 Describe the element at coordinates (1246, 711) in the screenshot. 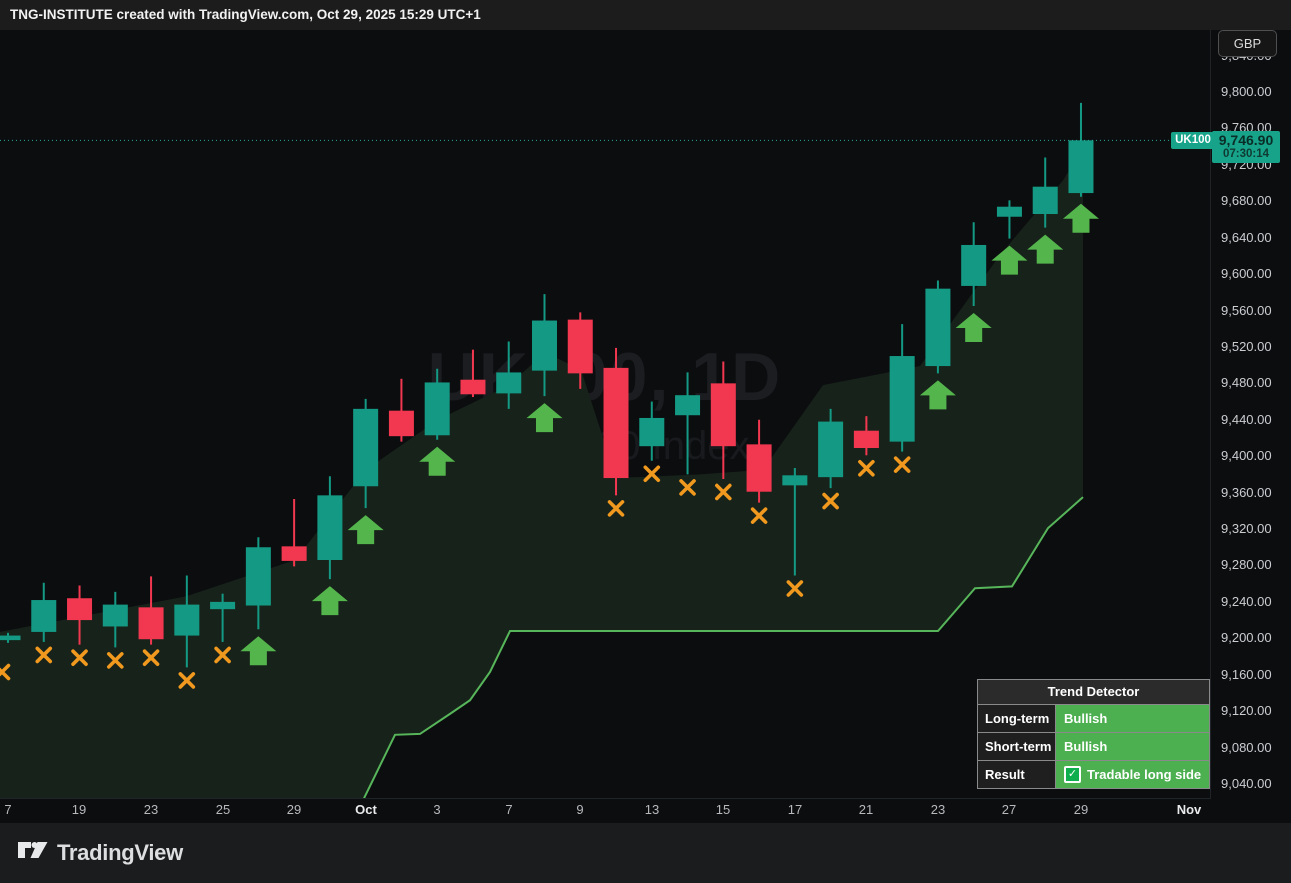

I see `price-axis-label: 9,120.00` at that location.